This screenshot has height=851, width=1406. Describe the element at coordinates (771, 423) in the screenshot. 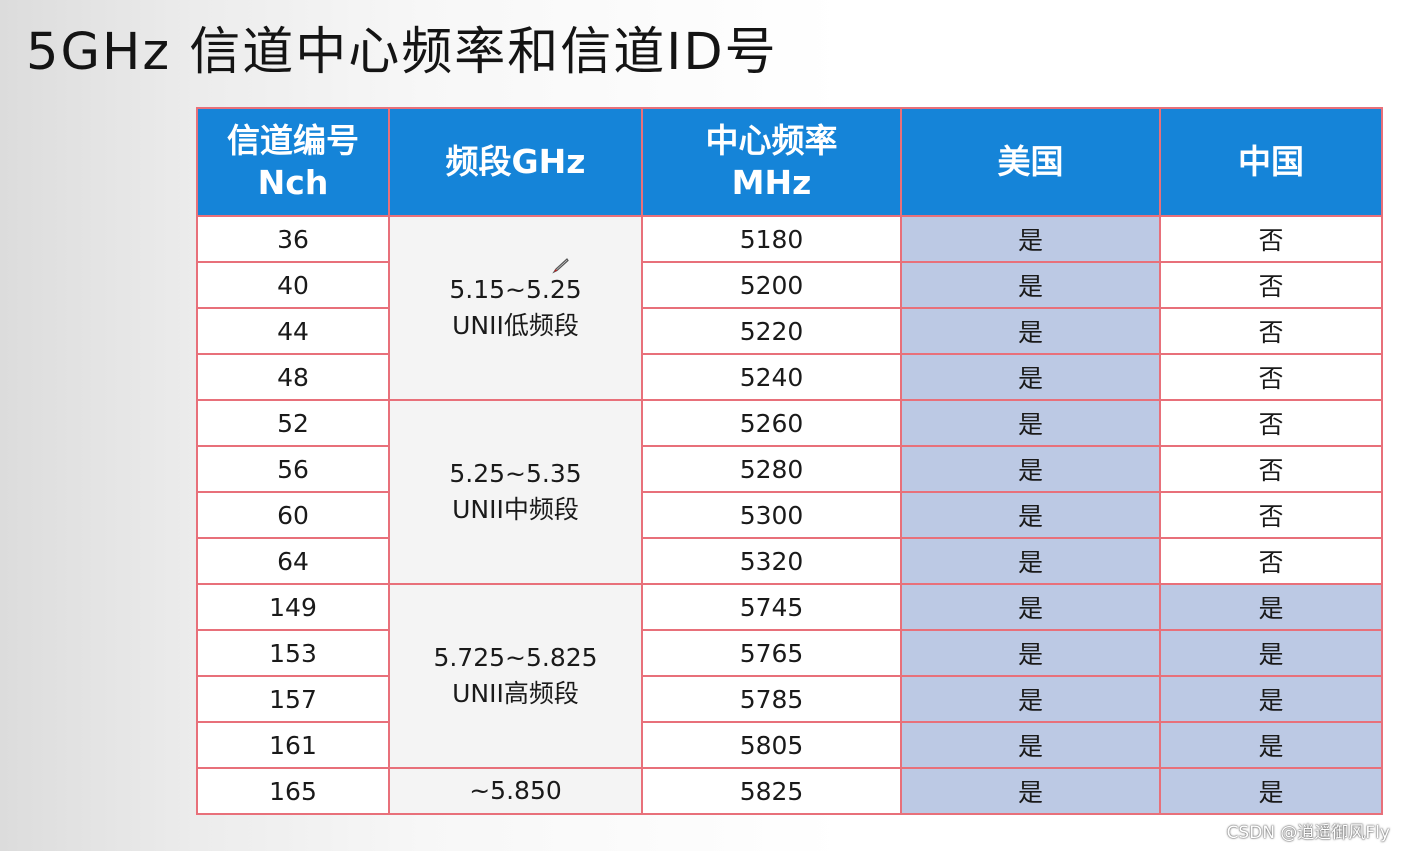

I see `cell-freq: 5260` at that location.